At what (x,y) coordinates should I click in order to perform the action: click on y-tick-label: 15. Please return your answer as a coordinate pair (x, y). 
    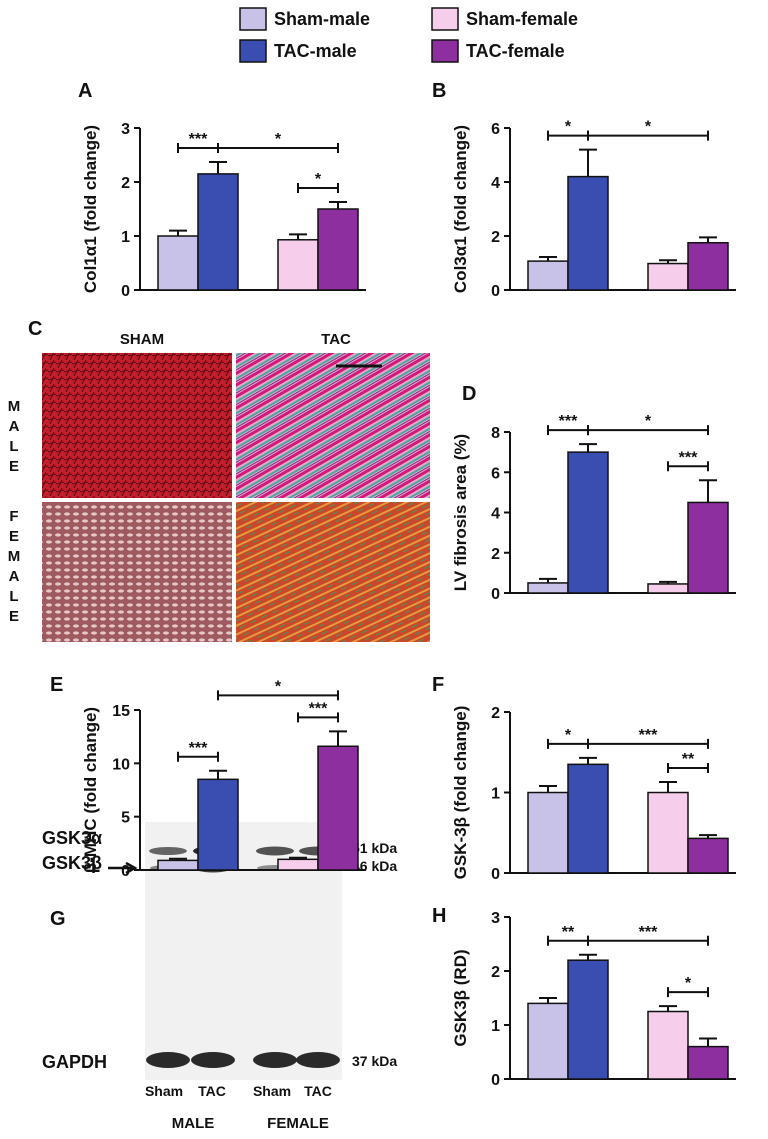
    Looking at the image, I should click on (121, 711).